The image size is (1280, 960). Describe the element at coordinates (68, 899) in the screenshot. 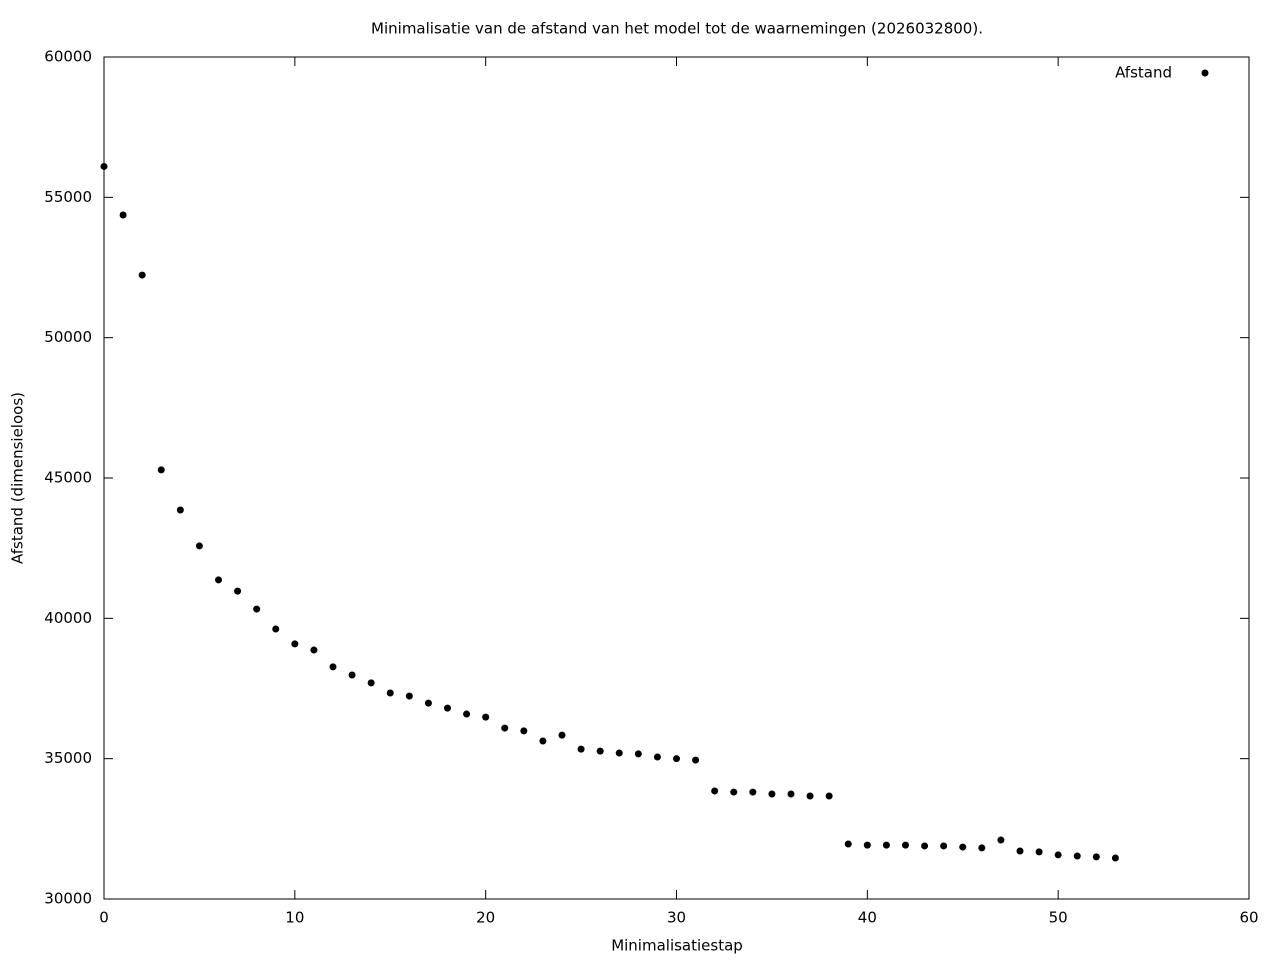

I see `y-tick-label: 30000` at that location.